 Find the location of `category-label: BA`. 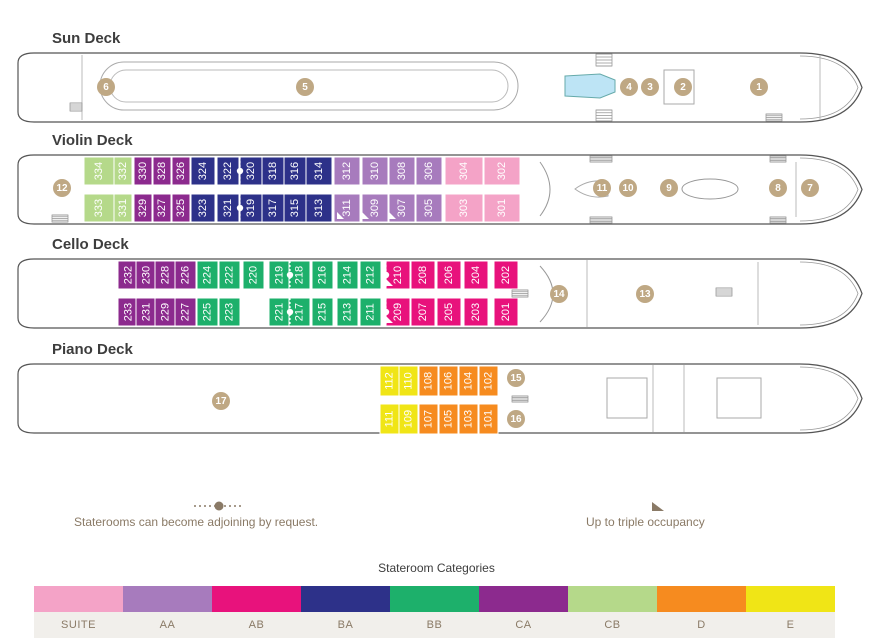

category-label: BA is located at coordinates (345, 625).